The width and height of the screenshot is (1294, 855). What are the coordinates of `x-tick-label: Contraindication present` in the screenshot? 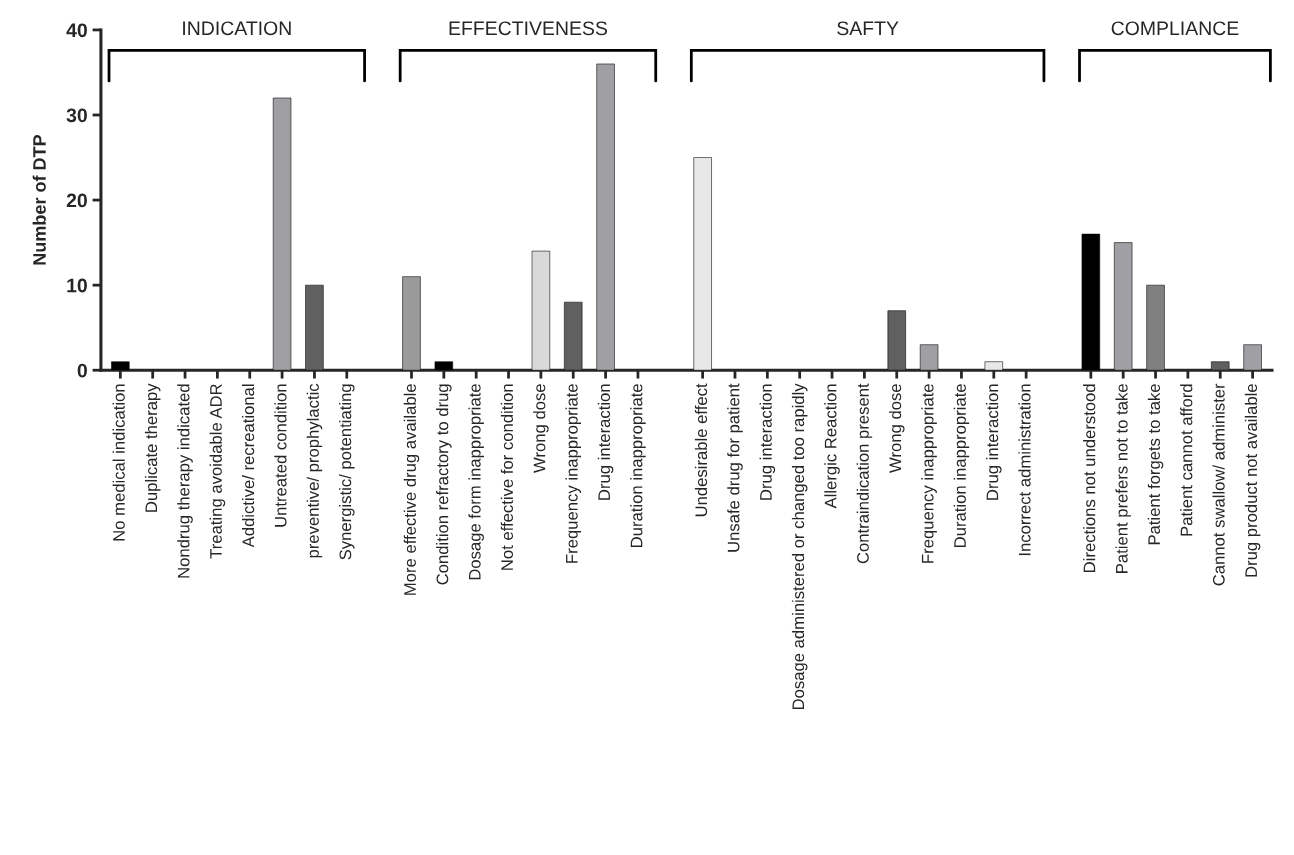 It's located at (864, 473).